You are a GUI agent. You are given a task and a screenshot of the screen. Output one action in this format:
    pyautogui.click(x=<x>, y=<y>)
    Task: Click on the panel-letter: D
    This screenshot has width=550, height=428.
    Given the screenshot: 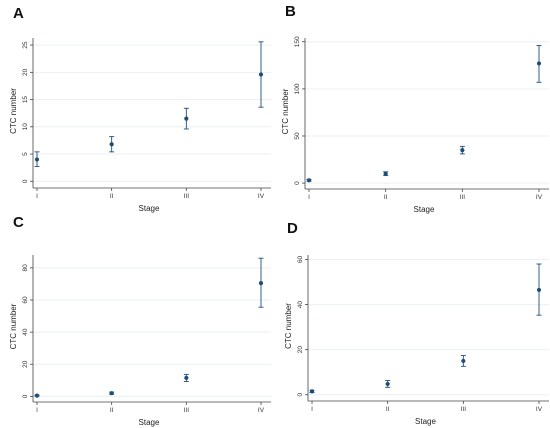 What is the action you would take?
    pyautogui.click(x=292, y=228)
    